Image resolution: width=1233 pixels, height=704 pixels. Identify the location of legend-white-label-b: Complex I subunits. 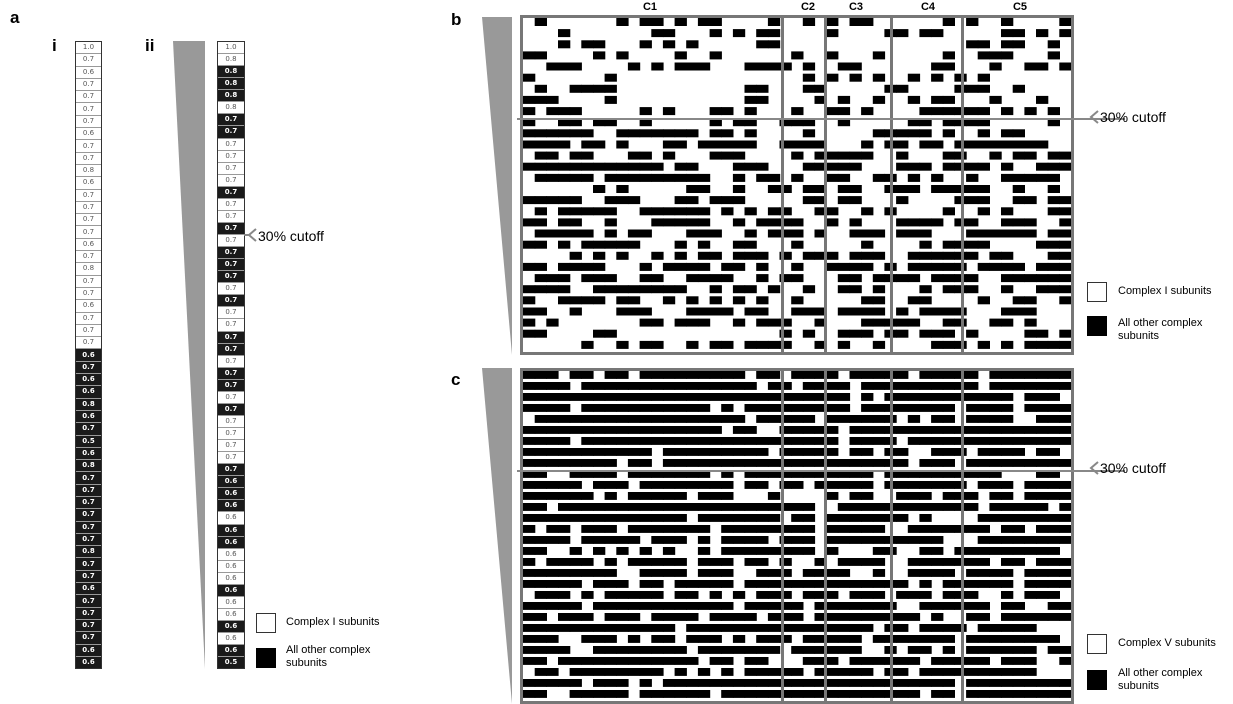
(1165, 291).